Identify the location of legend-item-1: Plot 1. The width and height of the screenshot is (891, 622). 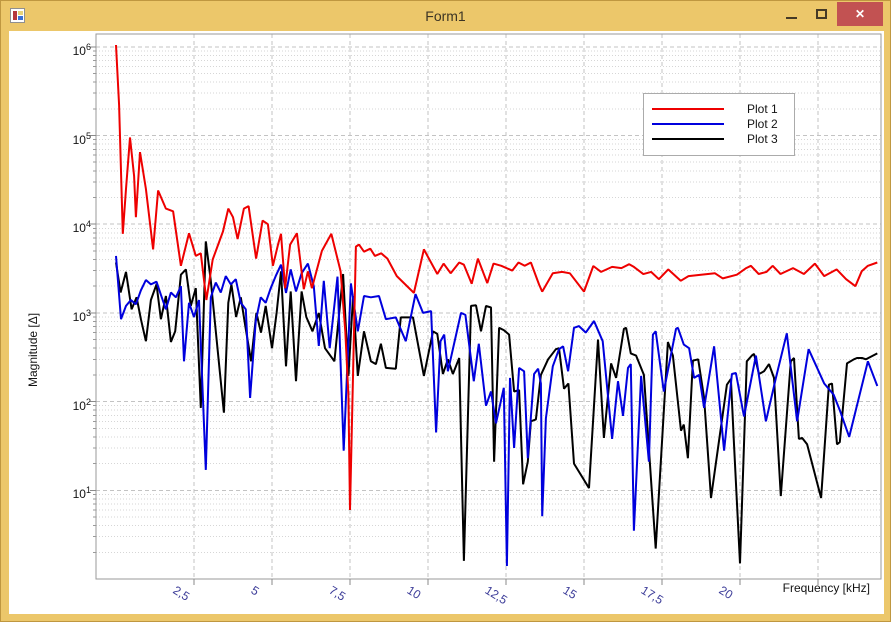
(723, 108).